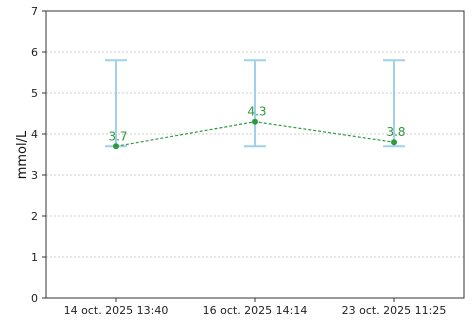 Image resolution: width=472 pixels, height=320 pixels. What do you see at coordinates (34, 257) in the screenshot?
I see `y-tick-label: 1` at bounding box center [34, 257].